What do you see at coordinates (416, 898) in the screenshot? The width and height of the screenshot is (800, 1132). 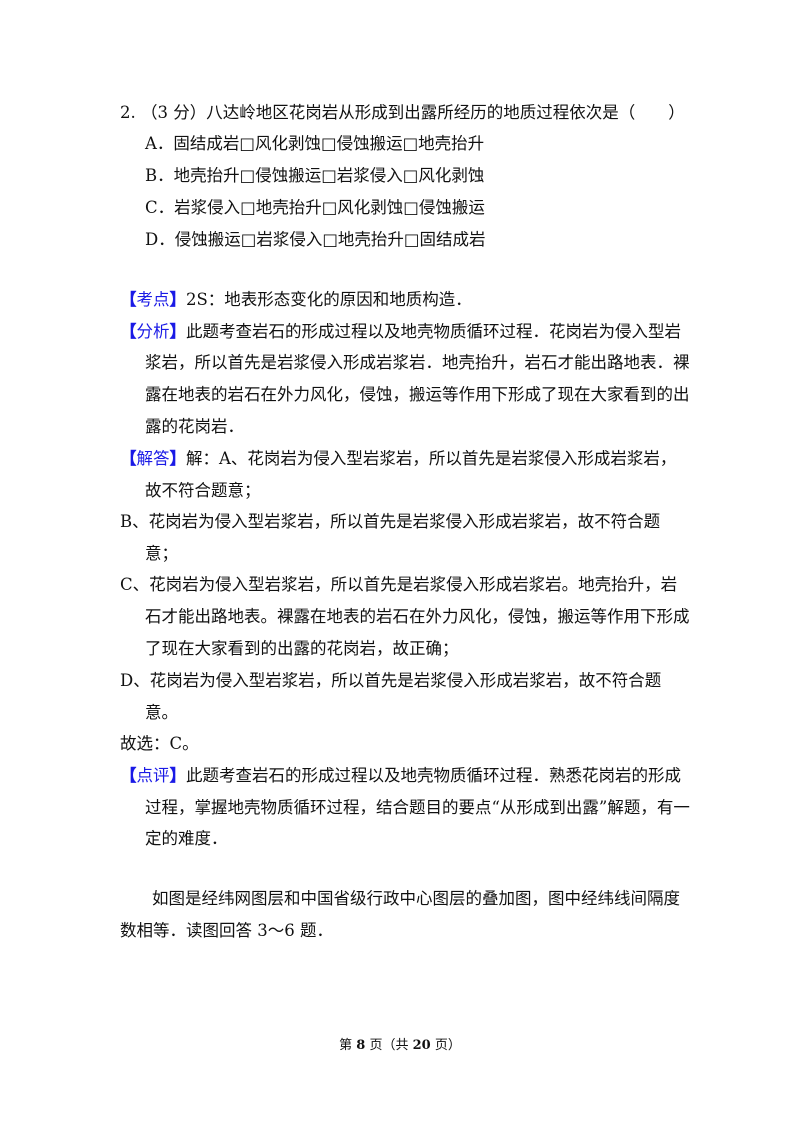 I see `intro-line: 如图是经纬网图层和中国省级行政中心图层的叠加图，图中经纬线间隔度` at bounding box center [416, 898].